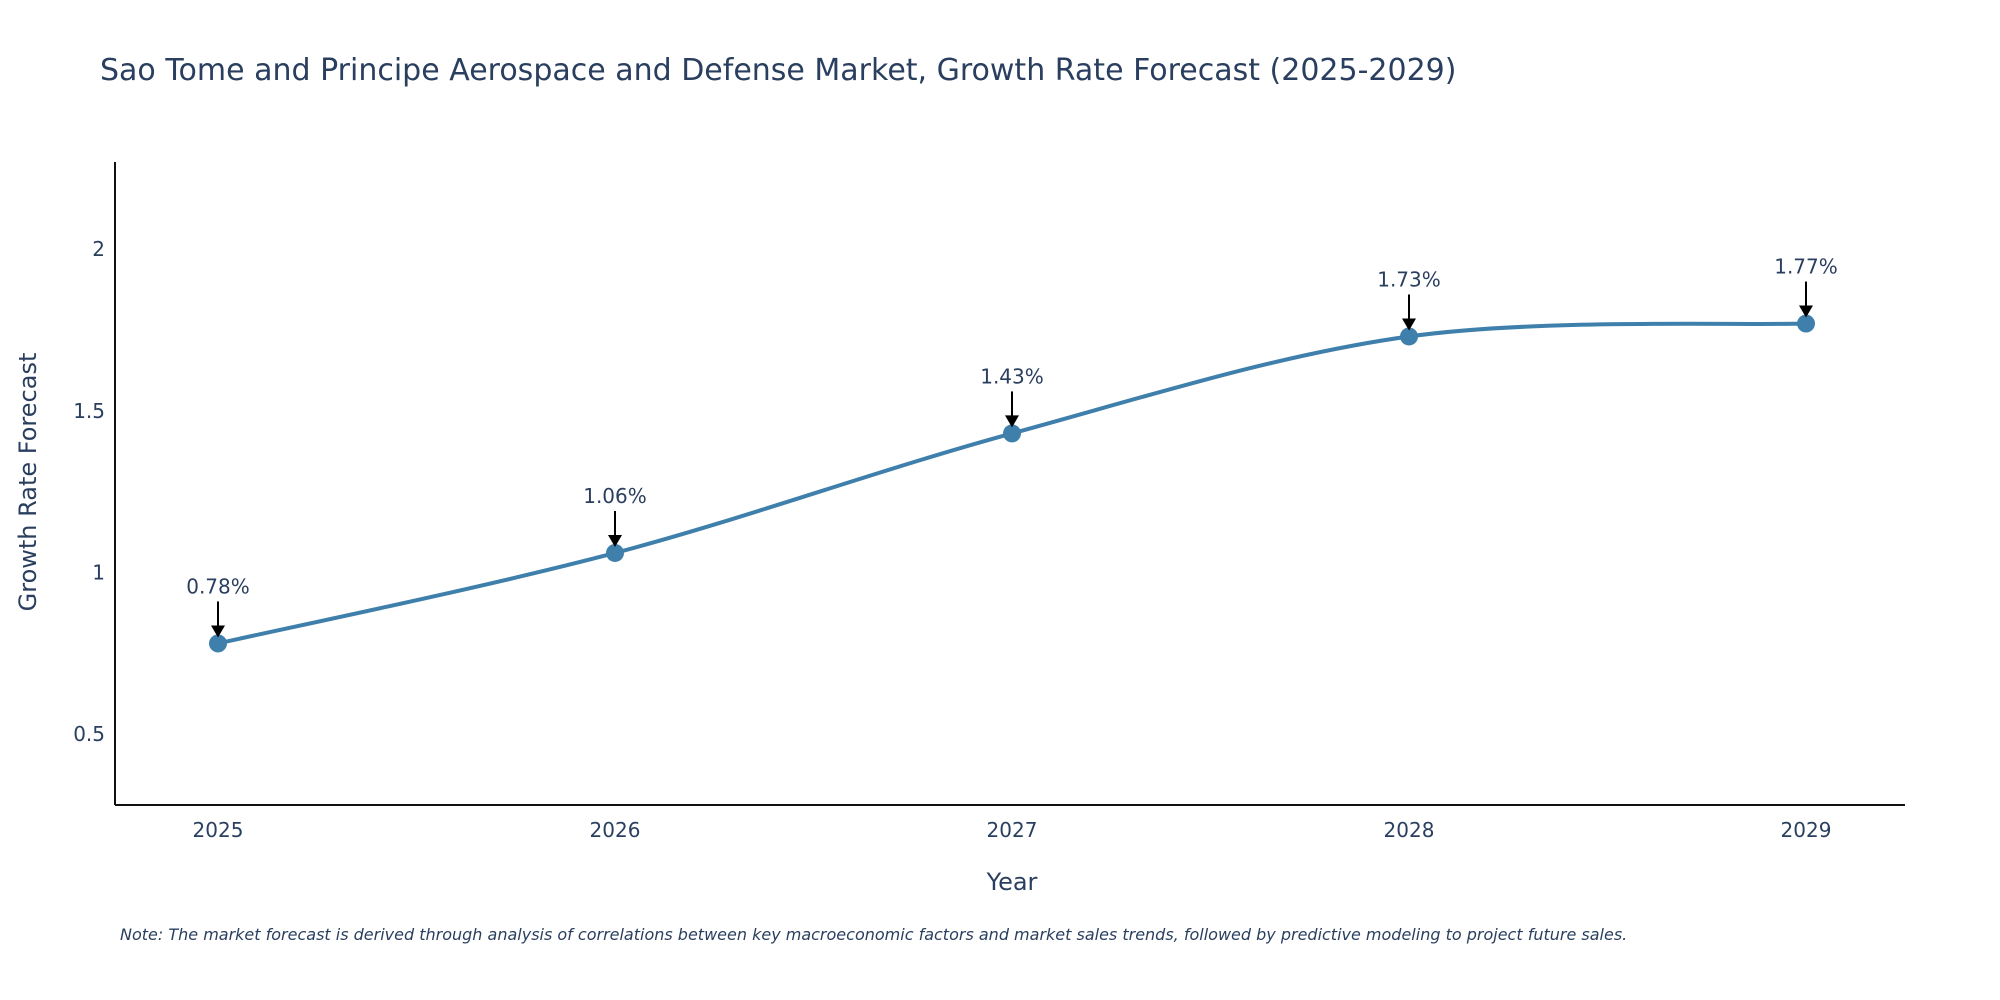 The height and width of the screenshot is (1000, 2000). Describe the element at coordinates (615, 496) in the screenshot. I see `data-label-2026: 1.06%` at that location.